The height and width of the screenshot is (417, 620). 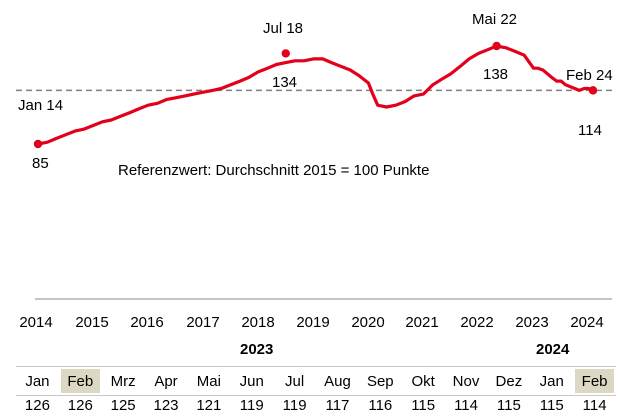 What do you see at coordinates (586, 322) in the screenshot?
I see `x-tick-label: 2024` at bounding box center [586, 322].